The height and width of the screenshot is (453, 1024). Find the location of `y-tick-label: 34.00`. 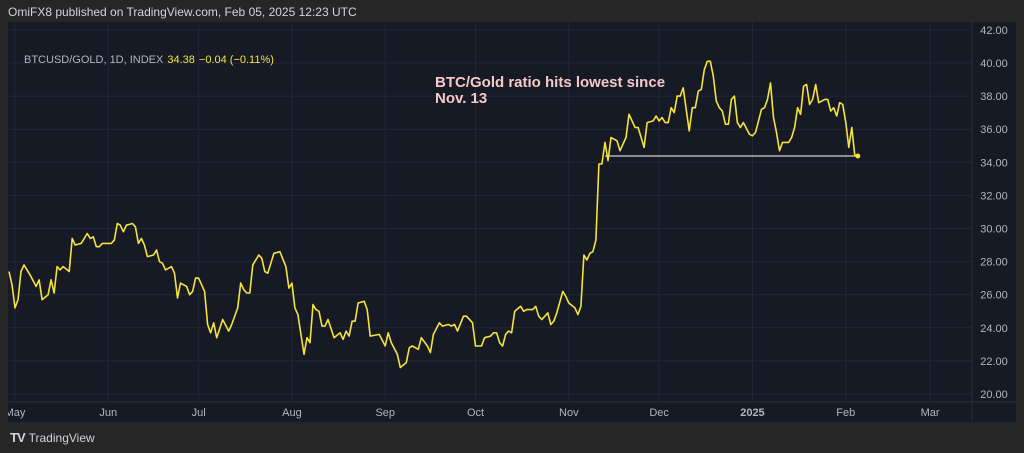

y-tick-label: 34.00 is located at coordinates (994, 163).